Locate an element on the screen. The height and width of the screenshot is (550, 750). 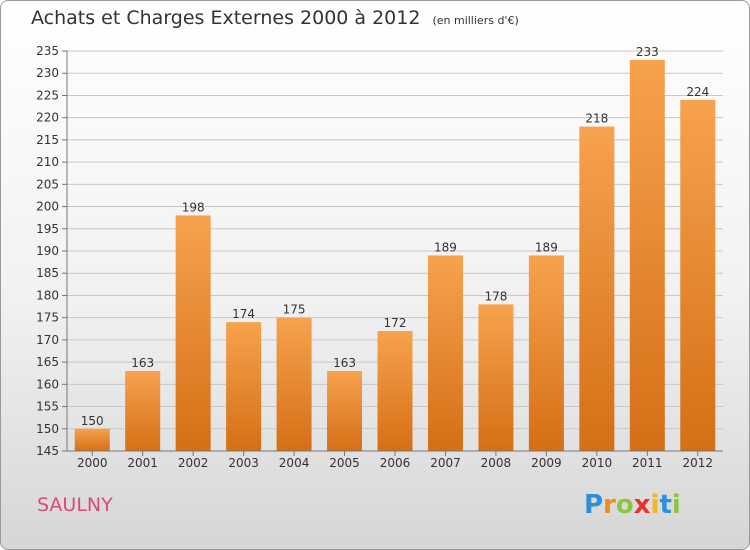
y-tick-label: 160 is located at coordinates (47, 384).